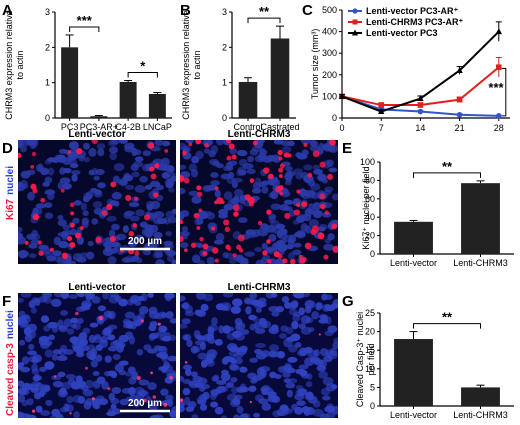  Describe the element at coordinates (480, 218) in the screenshot. I see `bar` at that location.